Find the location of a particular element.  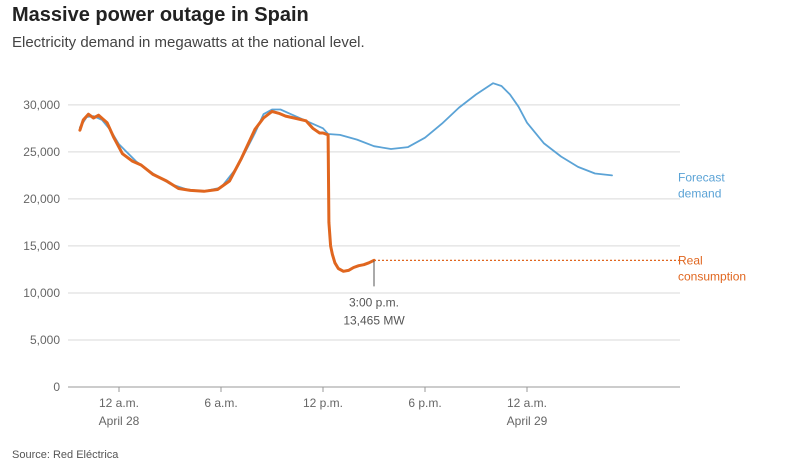

real-label-line1: Real is located at coordinates (690, 260).